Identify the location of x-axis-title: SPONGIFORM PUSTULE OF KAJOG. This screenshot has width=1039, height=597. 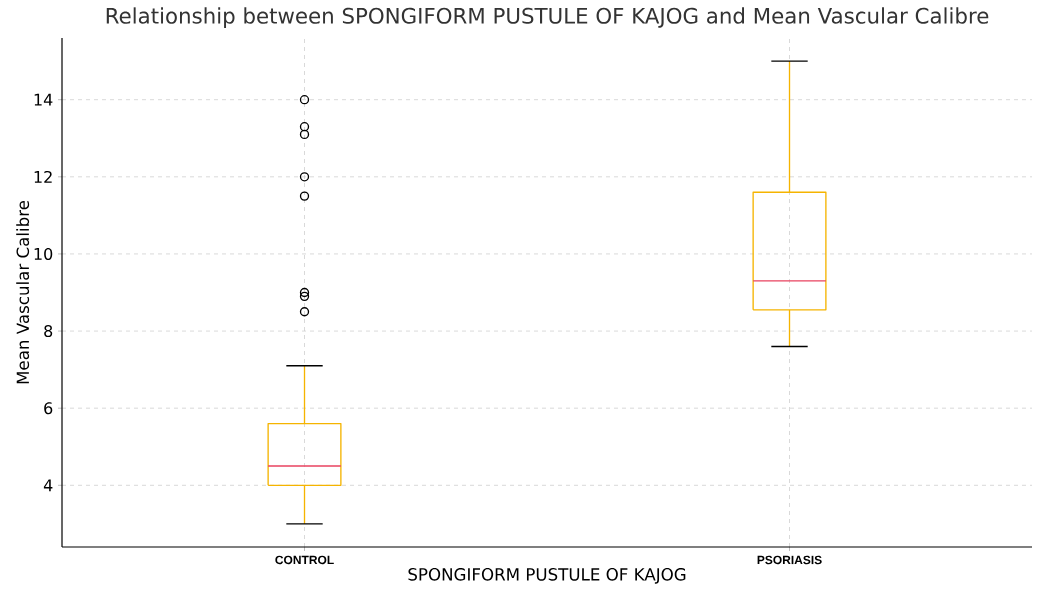
(547, 576).